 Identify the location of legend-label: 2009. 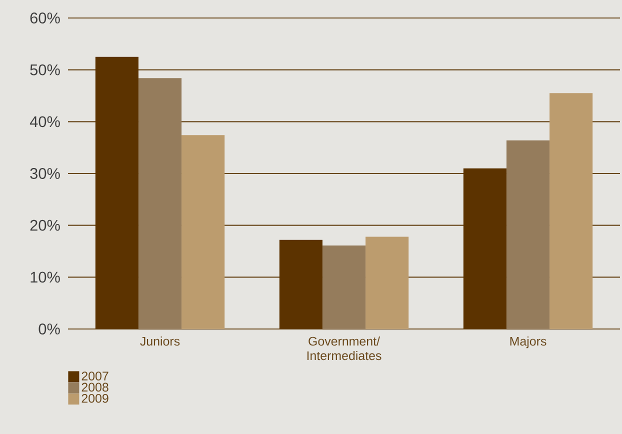
(95, 398).